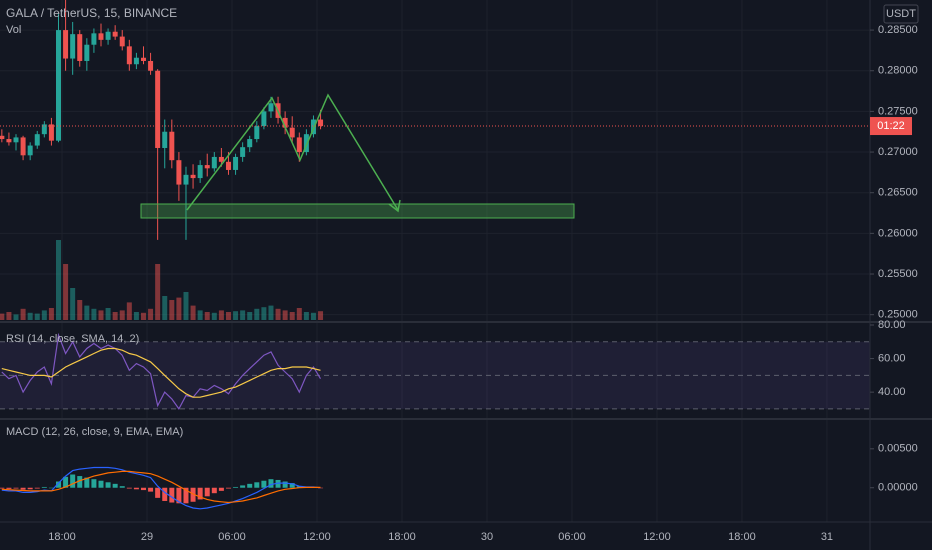 Image resolution: width=932 pixels, height=550 pixels. Describe the element at coordinates (892, 358) in the screenshot. I see `y-tick-label: 60.00` at that location.